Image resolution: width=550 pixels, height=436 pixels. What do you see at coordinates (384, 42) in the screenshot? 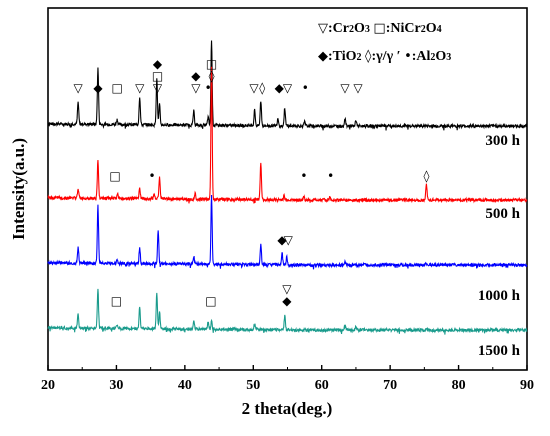
I see `legend: ▽:Cr2O3 □:NiCr2O4 ◆:TiO2 ◊:γ/γ ′ •:Al2O3` at bounding box center [384, 42].